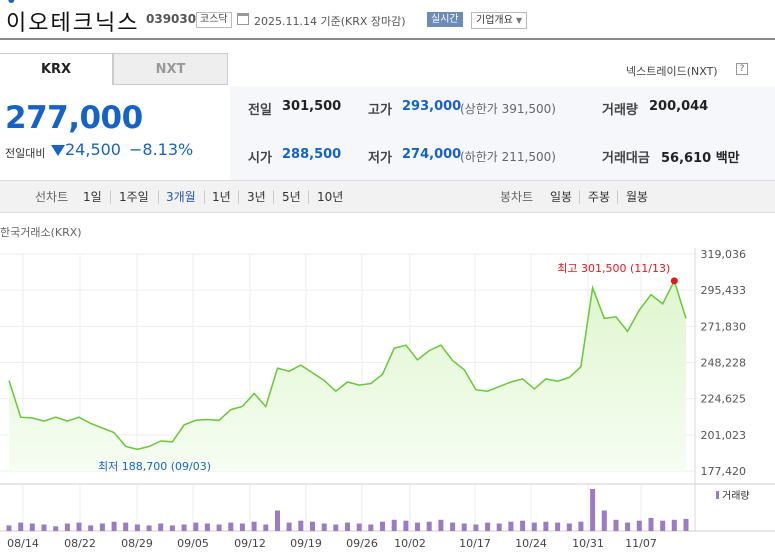 The width and height of the screenshot is (775, 553). What do you see at coordinates (561, 197) in the screenshot?
I see `candle-daily: 일봉` at bounding box center [561, 197].